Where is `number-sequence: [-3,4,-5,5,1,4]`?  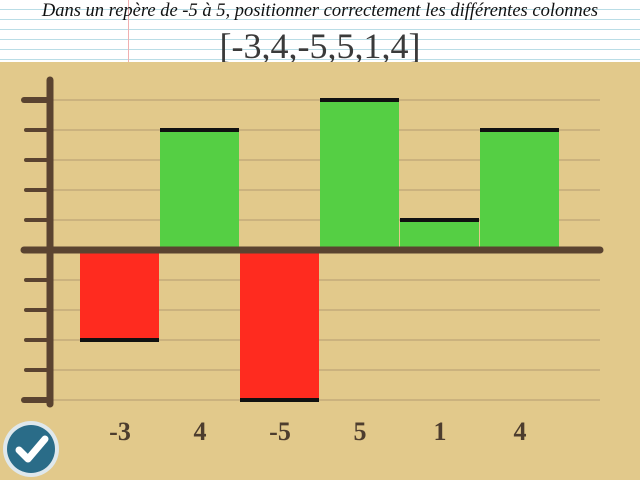 number-sequence: [-3,4,-5,5,1,4] is located at coordinates (320, 44).